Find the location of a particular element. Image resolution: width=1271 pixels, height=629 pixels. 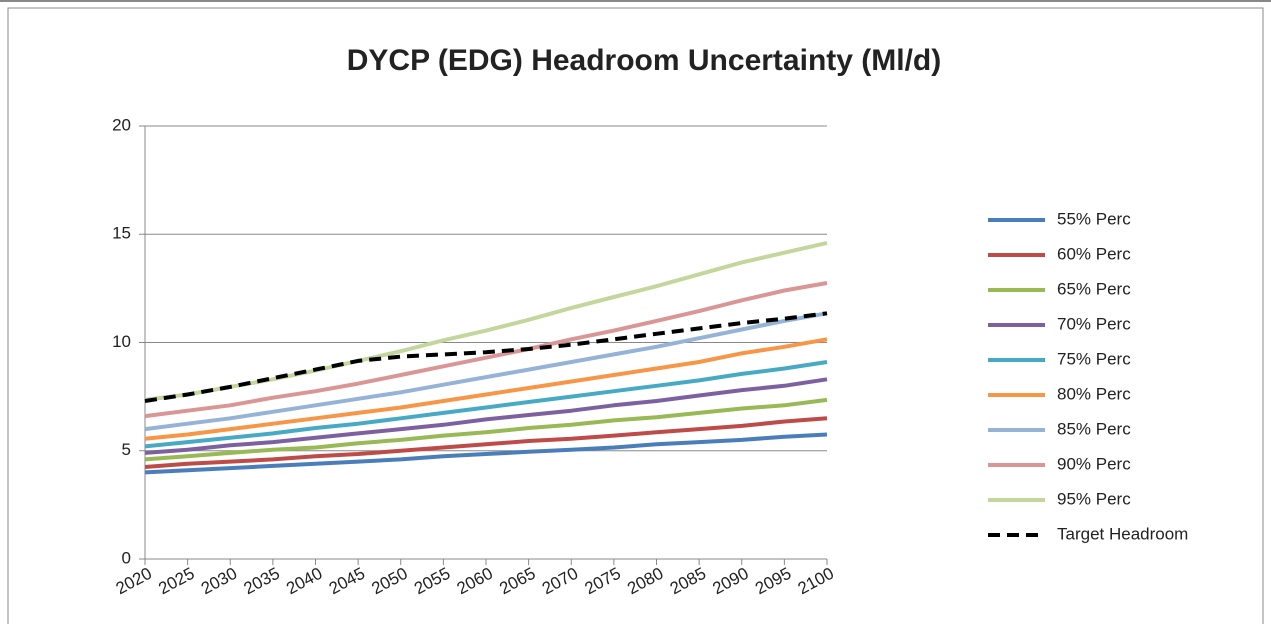

chart-title: DYCP (EDG) Headroom Uncertainty (Ml/d) is located at coordinates (644, 60).